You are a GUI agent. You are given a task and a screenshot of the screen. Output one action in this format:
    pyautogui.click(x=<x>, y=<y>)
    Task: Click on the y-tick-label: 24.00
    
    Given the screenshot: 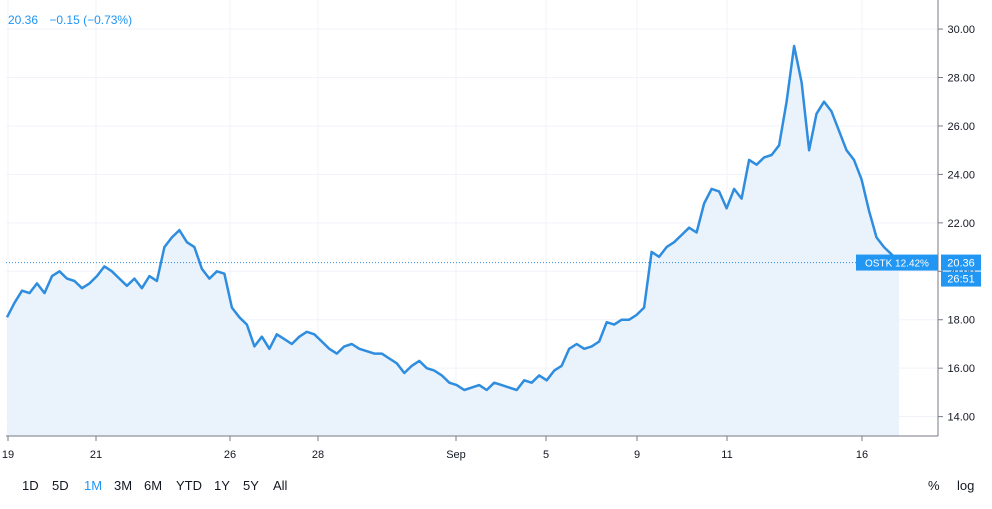 What is the action you would take?
    pyautogui.click(x=961, y=175)
    